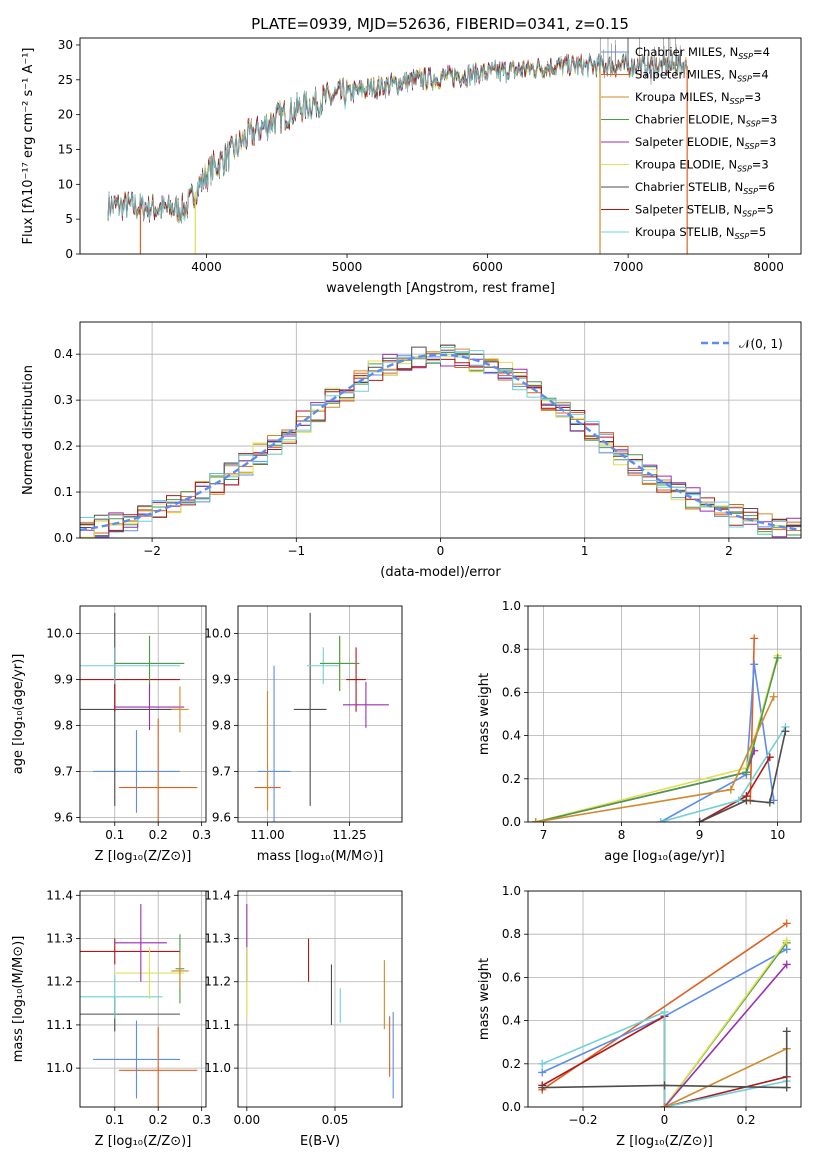 The image size is (819, 1170). I want to click on y-tick-label: 30, so click(65, 45).